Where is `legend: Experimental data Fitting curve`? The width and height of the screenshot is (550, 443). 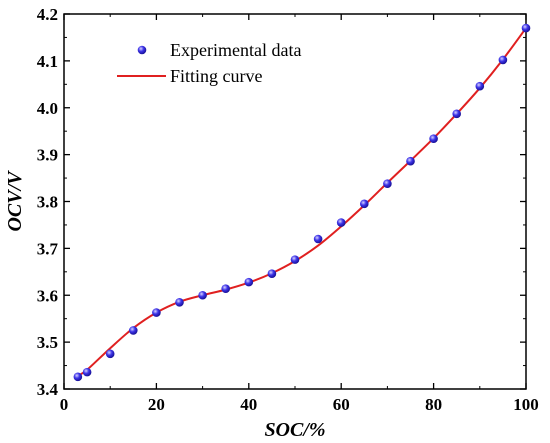 legend: Experimental data Fitting curve is located at coordinates (209, 63).